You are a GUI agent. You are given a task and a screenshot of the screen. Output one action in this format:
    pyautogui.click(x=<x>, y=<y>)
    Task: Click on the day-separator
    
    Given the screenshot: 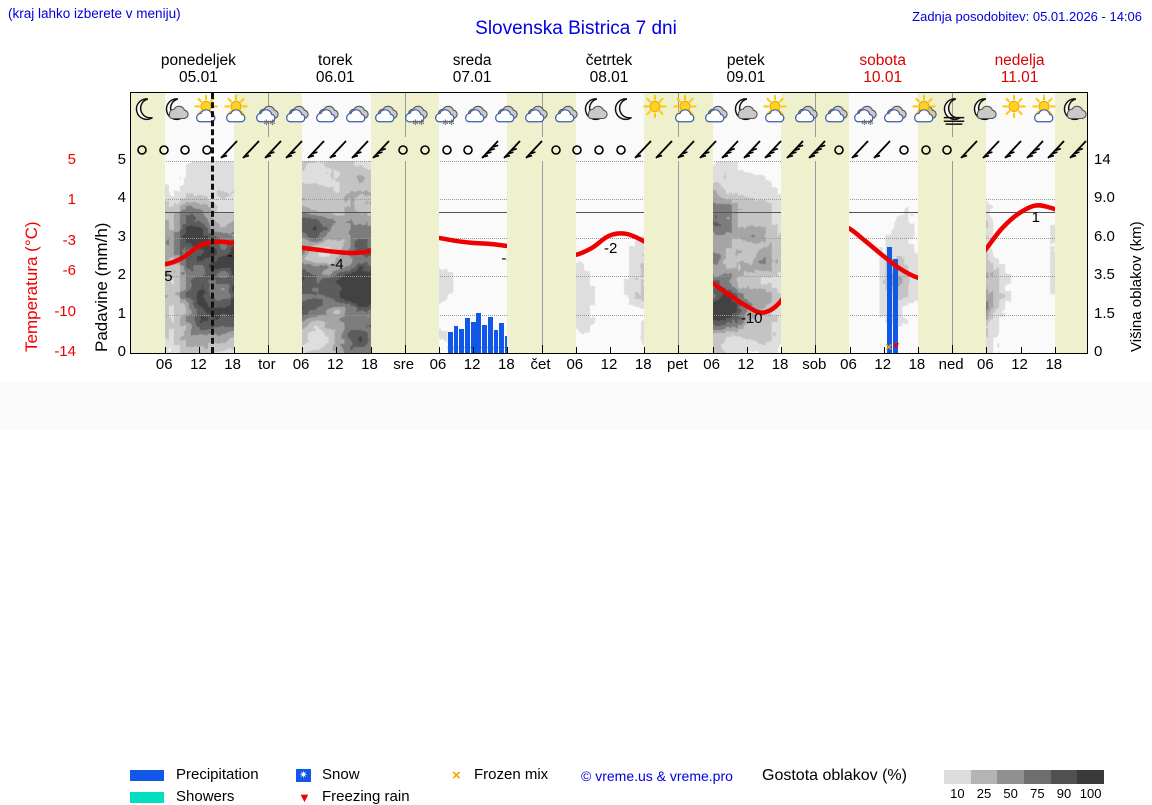 What is the action you would take?
    pyautogui.click(x=405, y=115)
    